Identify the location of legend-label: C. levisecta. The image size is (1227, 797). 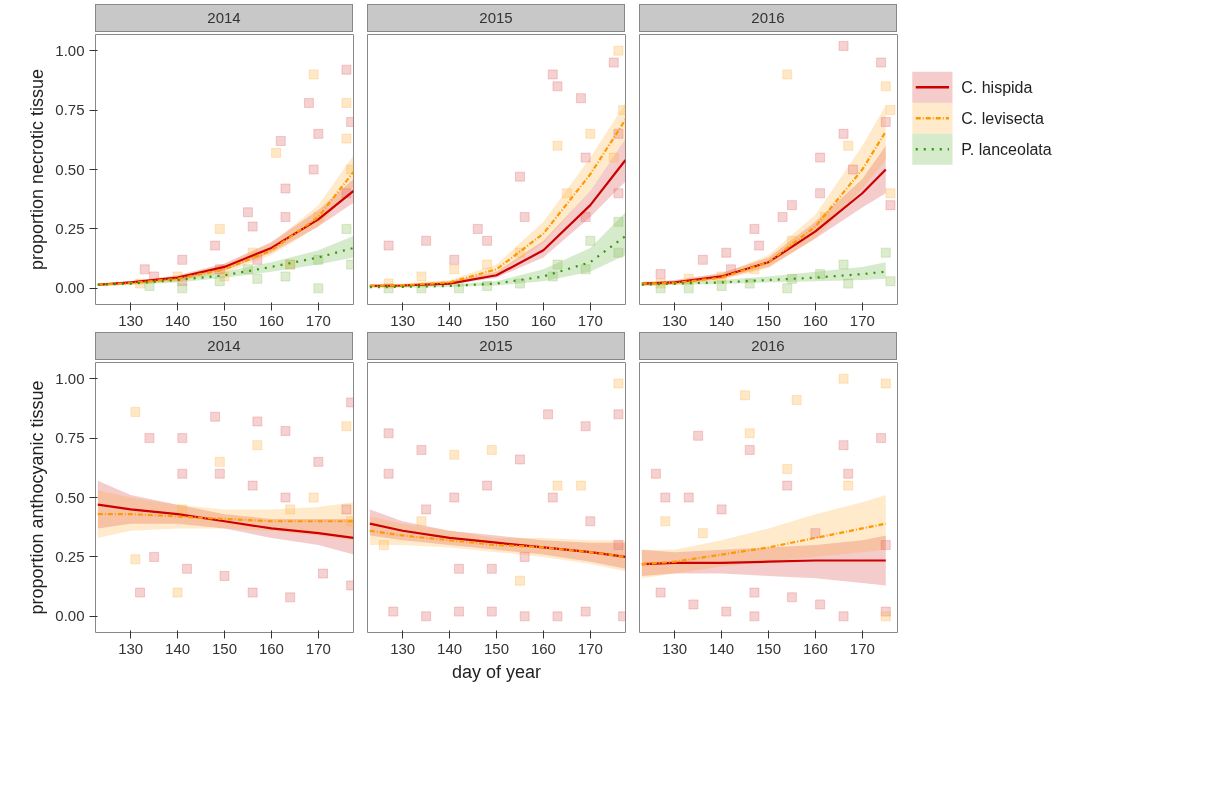
(1003, 118).